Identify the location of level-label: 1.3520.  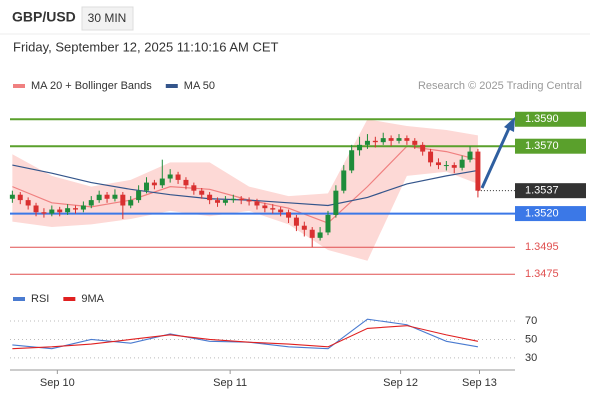
(542, 213).